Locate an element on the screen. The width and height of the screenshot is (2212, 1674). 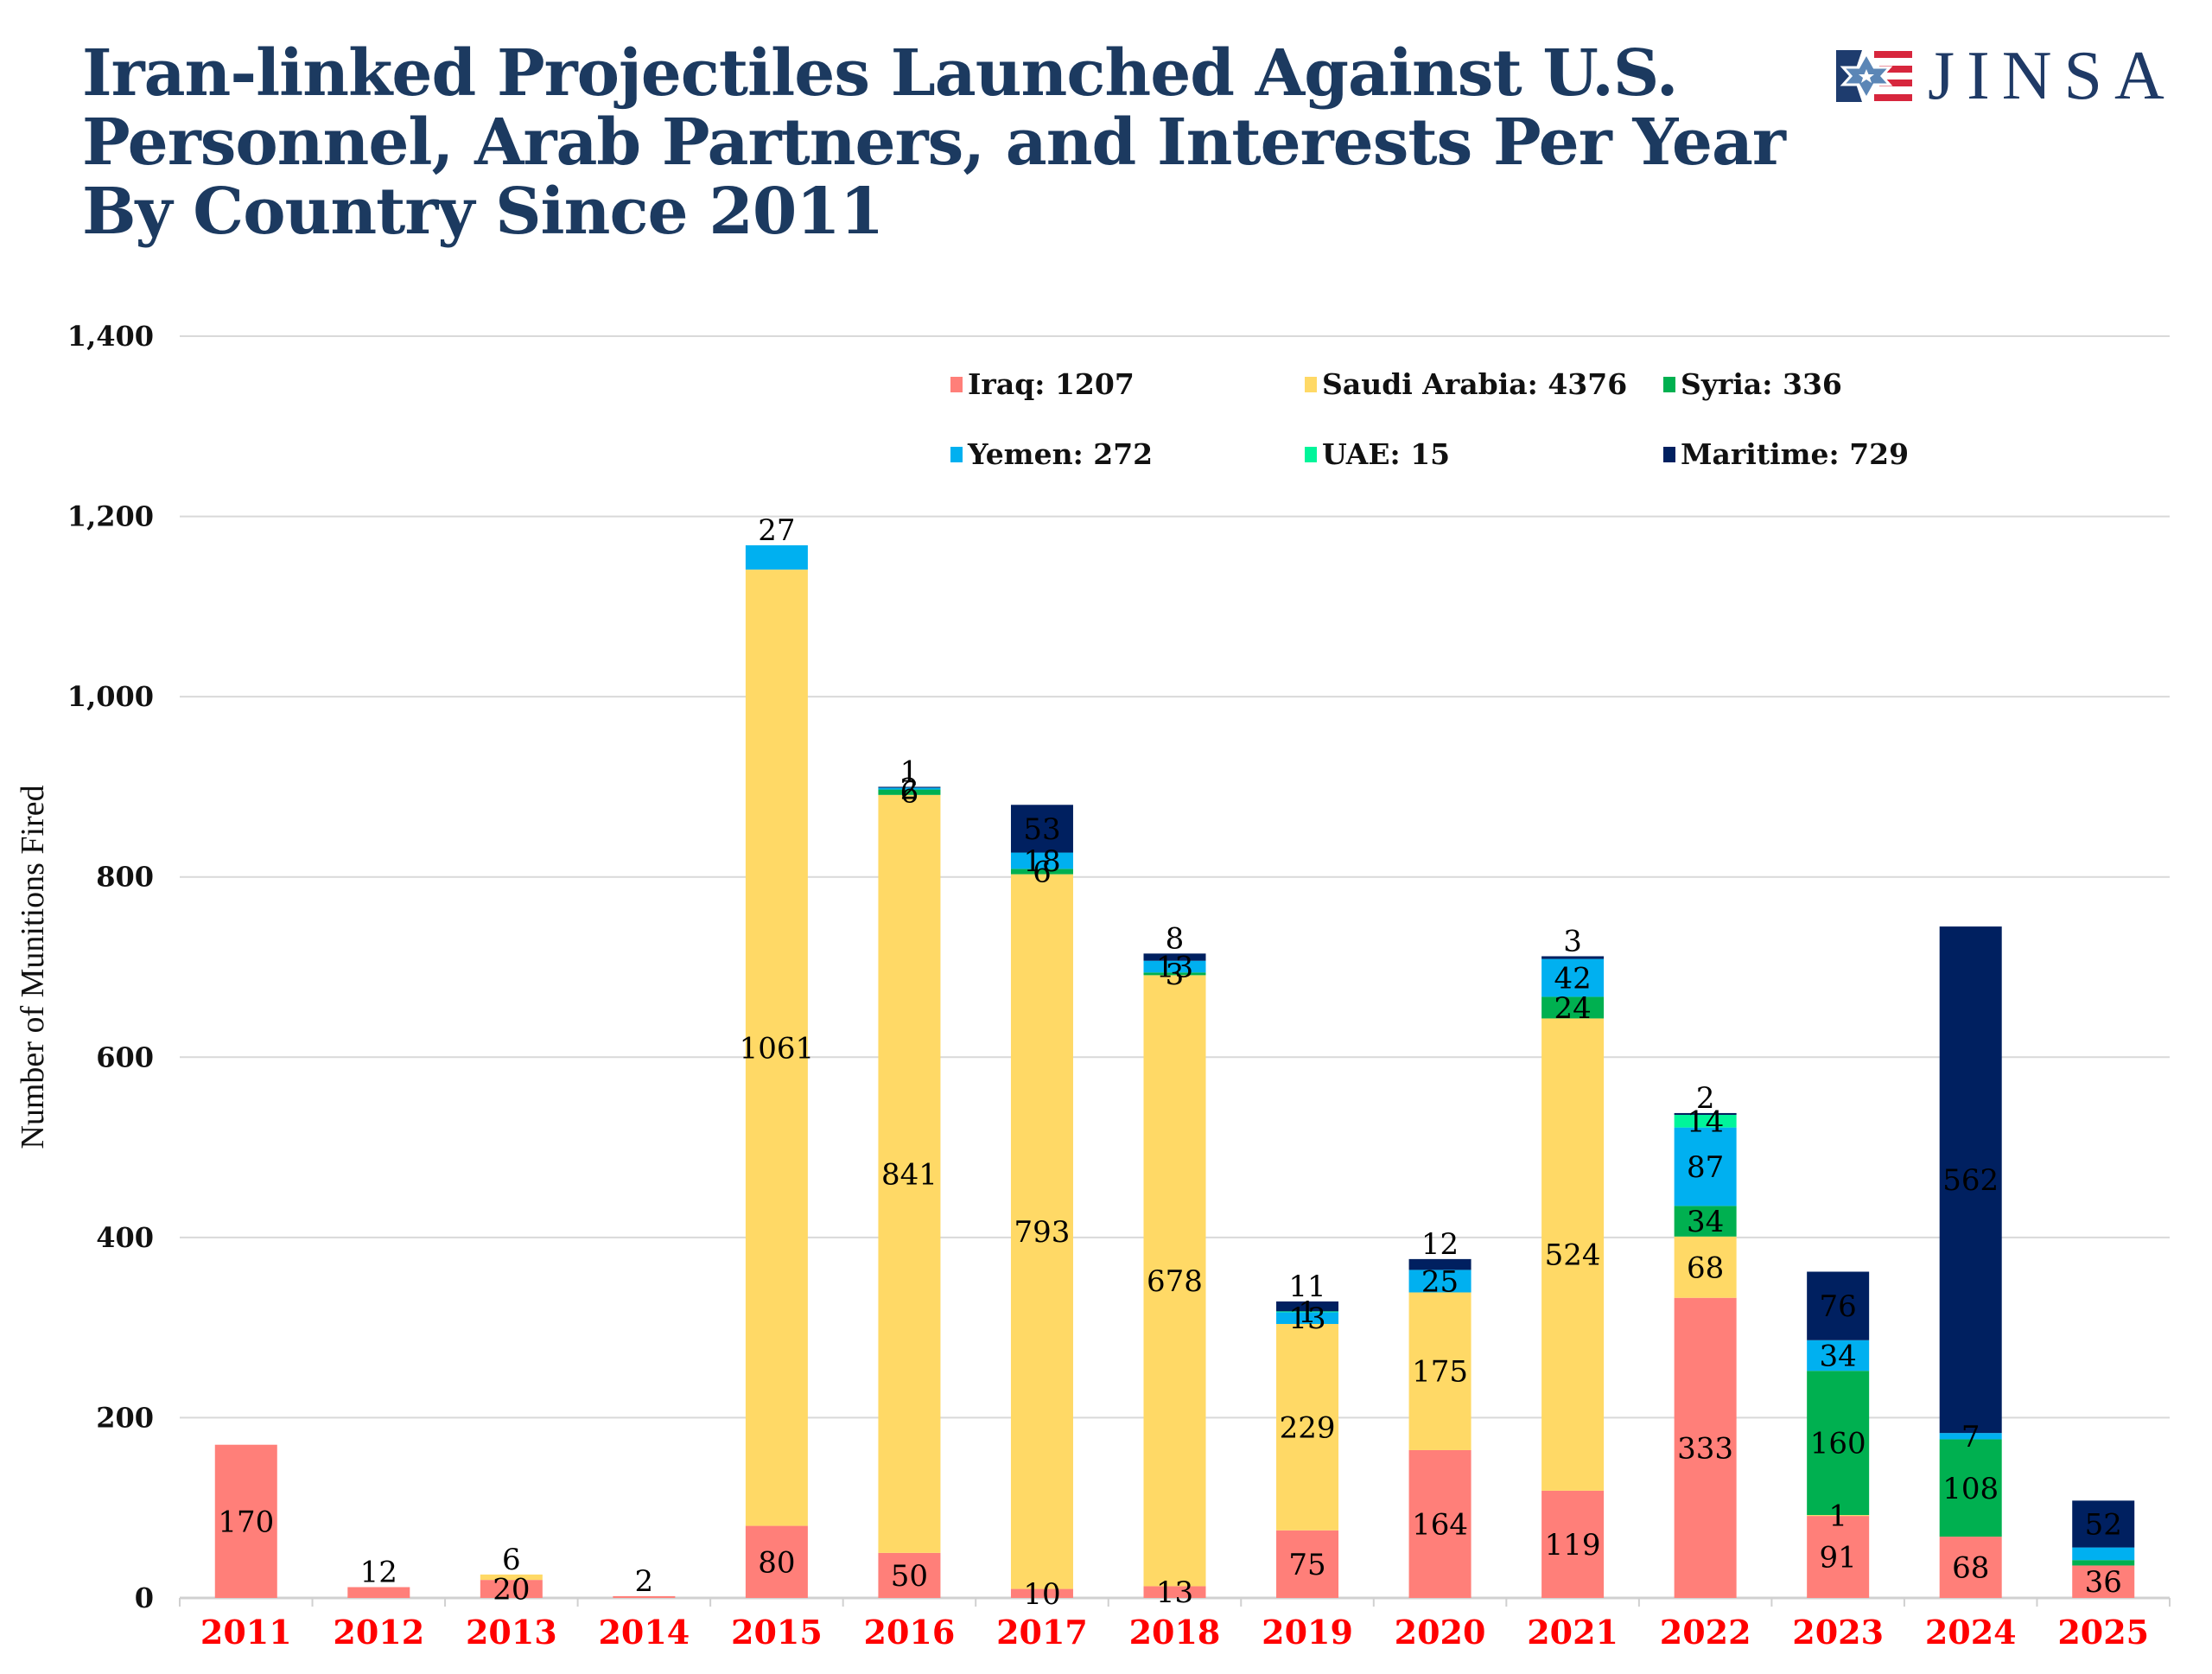
data-label: 52 is located at coordinates (2103, 1524).